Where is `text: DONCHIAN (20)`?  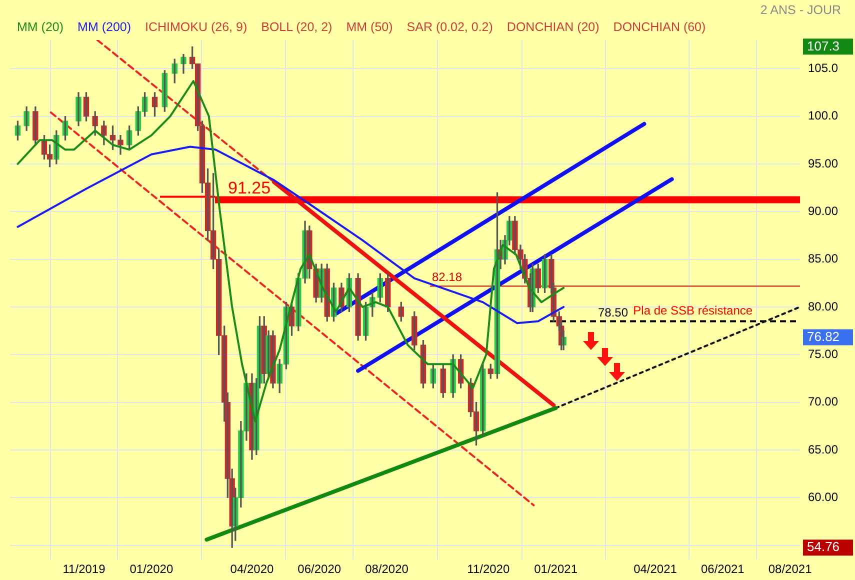 text: DONCHIAN (20) is located at coordinates (553, 27).